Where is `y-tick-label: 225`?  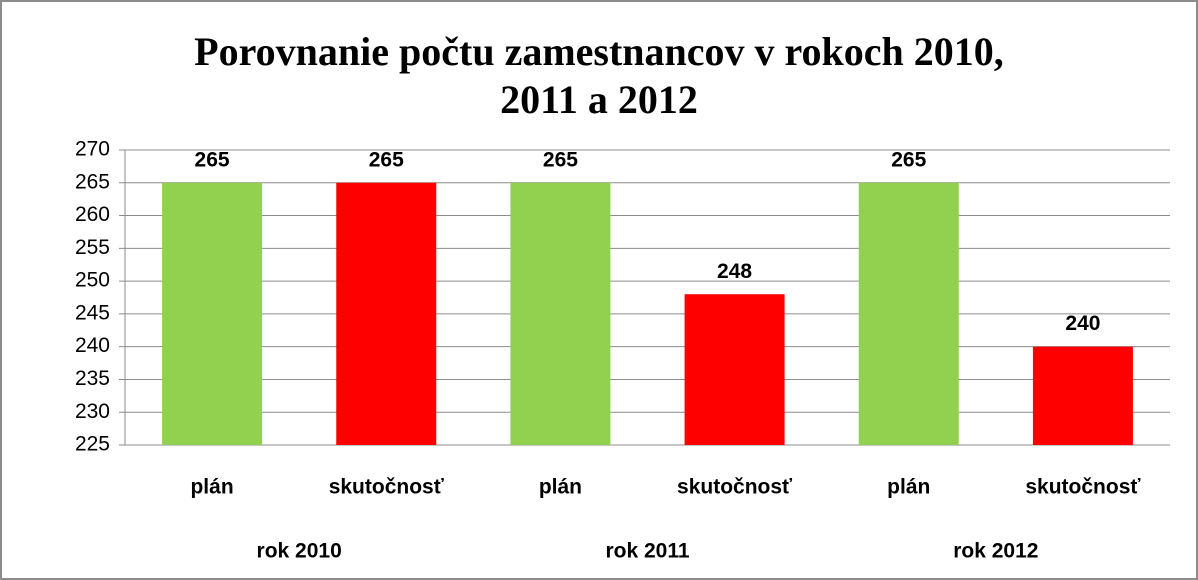
y-tick-label: 225 is located at coordinates (92, 444).